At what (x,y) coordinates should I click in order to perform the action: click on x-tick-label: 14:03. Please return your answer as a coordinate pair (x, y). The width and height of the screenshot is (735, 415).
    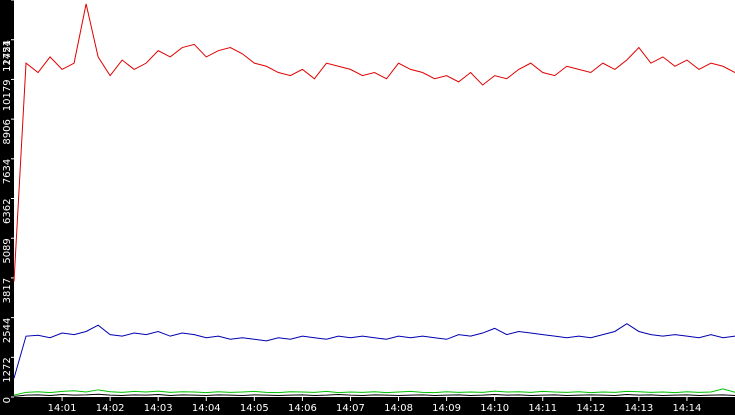
    Looking at the image, I should click on (158, 408).